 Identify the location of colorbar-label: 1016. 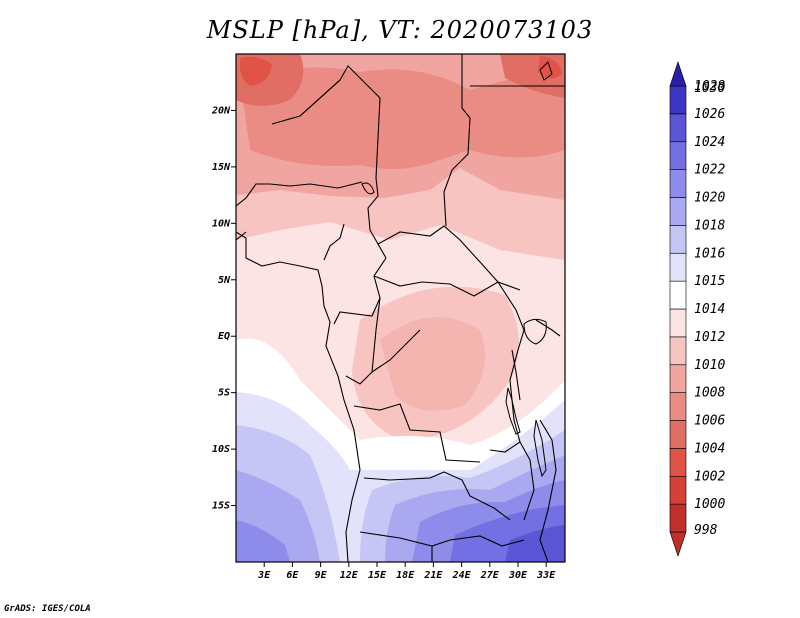
(709, 253).